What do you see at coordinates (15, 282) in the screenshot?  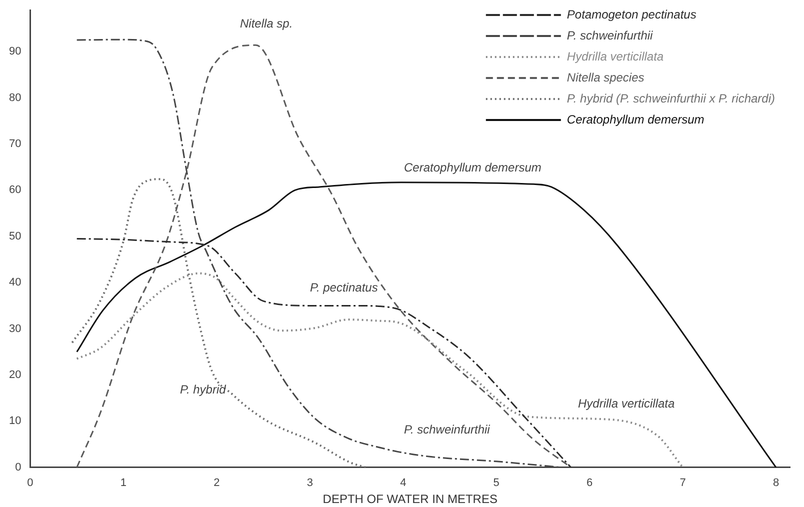 I see `y-tick-label: 40` at bounding box center [15, 282].